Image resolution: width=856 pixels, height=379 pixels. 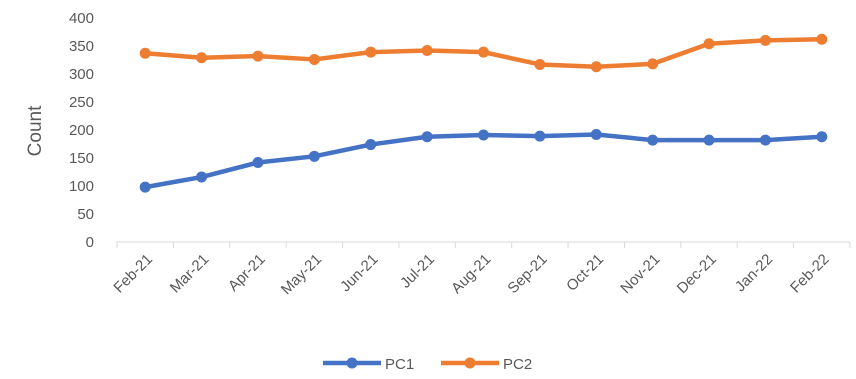 I want to click on legend-item-pc1: PC1, so click(x=368, y=364).